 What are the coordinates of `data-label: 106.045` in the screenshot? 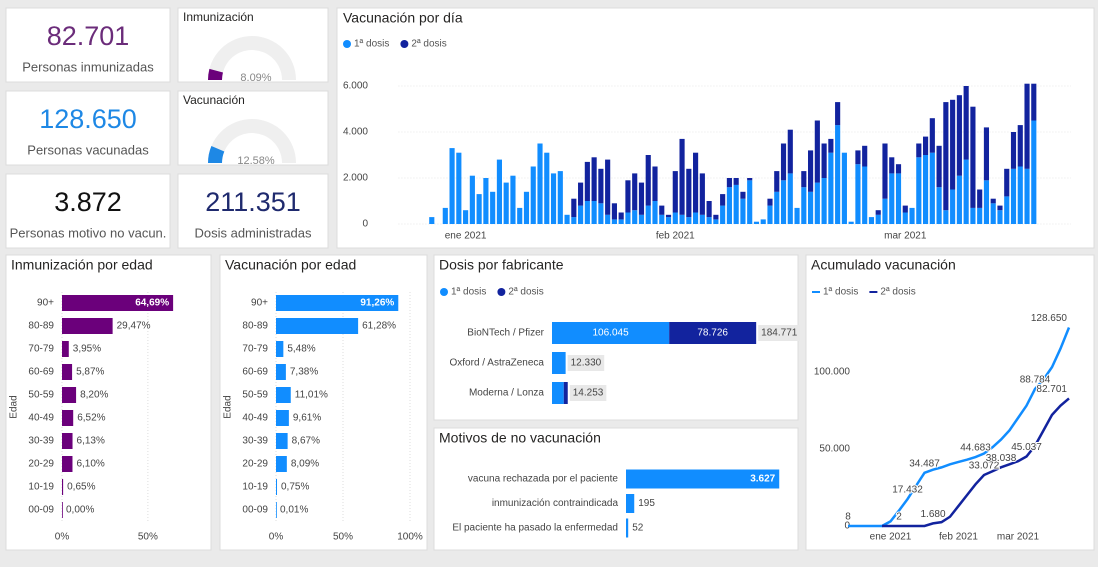 It's located at (611, 333).